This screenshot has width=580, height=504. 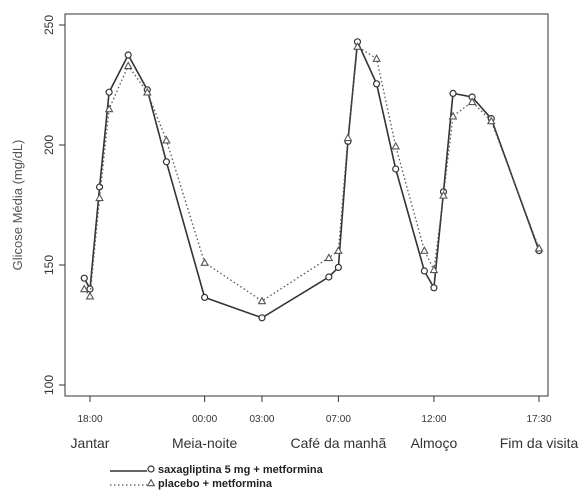 What do you see at coordinates (339, 443) in the screenshot?
I see `event-label: Café da manhã` at bounding box center [339, 443].